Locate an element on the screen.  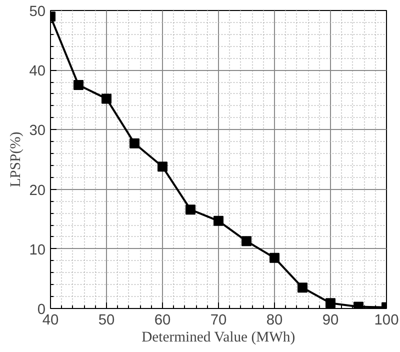
x-tick-label: 70 is located at coordinates (218, 320).